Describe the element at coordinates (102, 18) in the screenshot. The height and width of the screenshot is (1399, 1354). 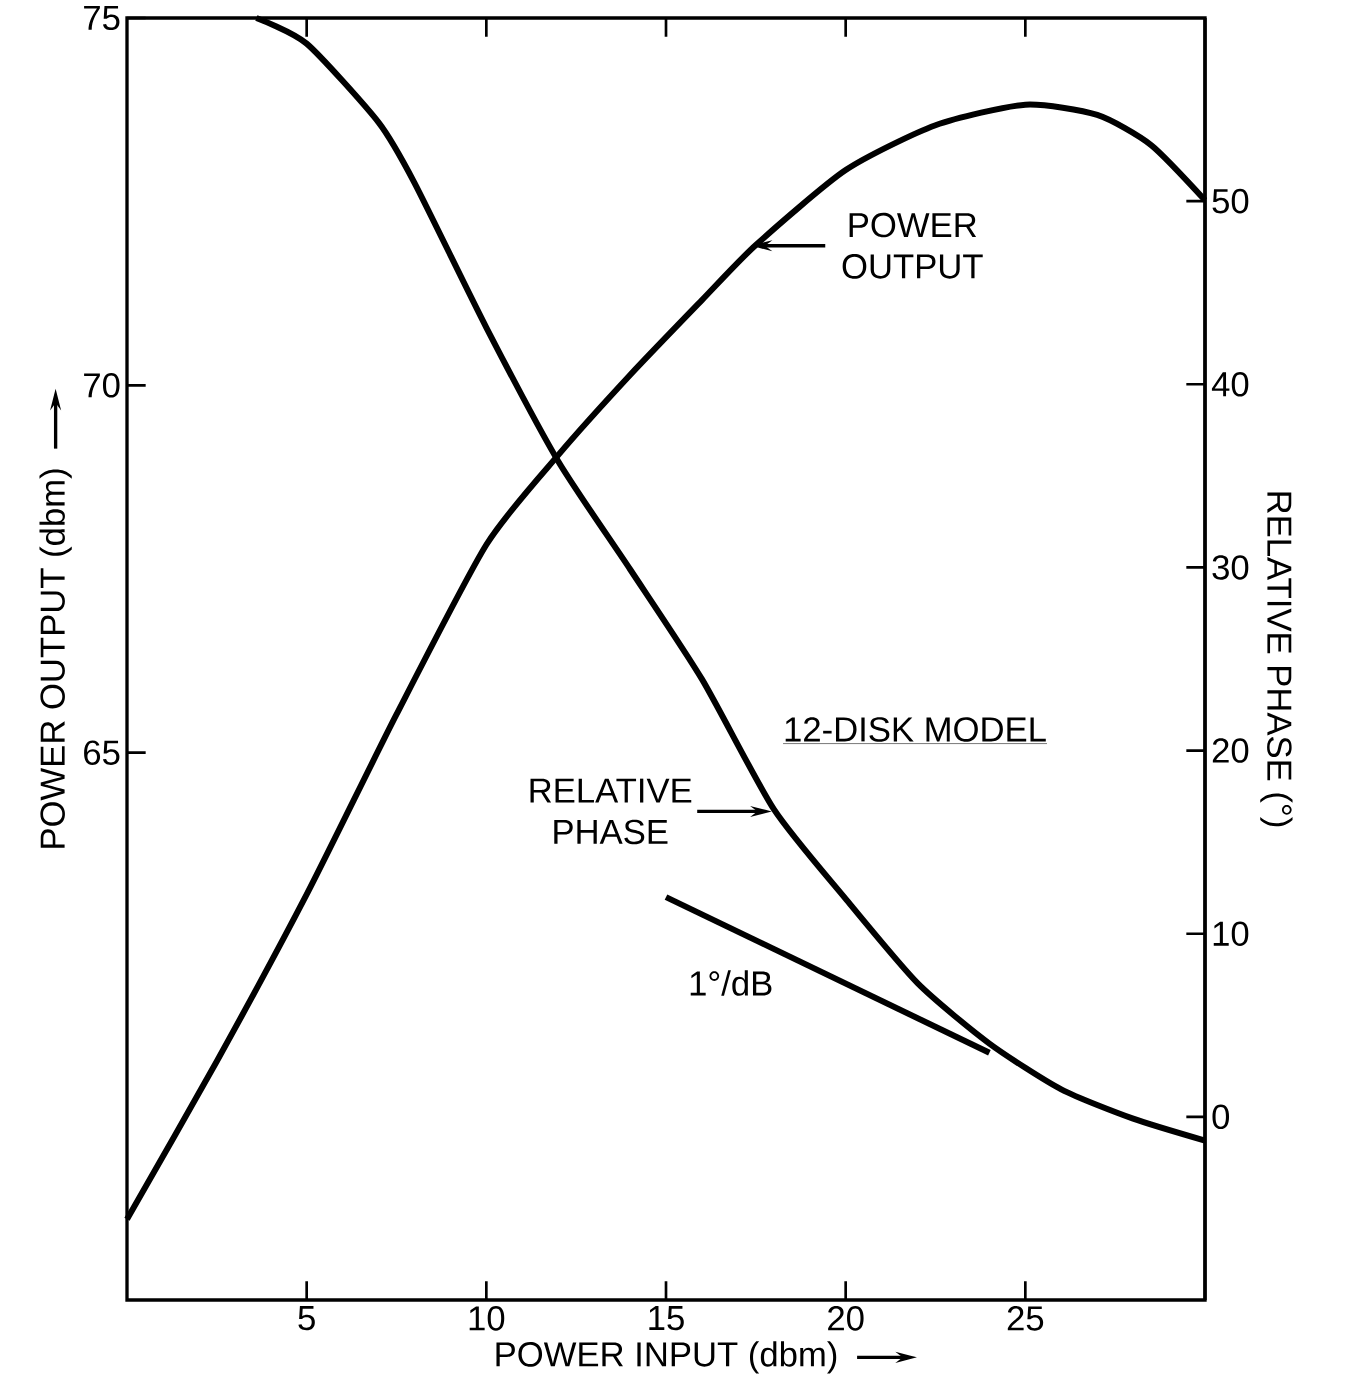
I see `y-tick-label: 75` at that location.